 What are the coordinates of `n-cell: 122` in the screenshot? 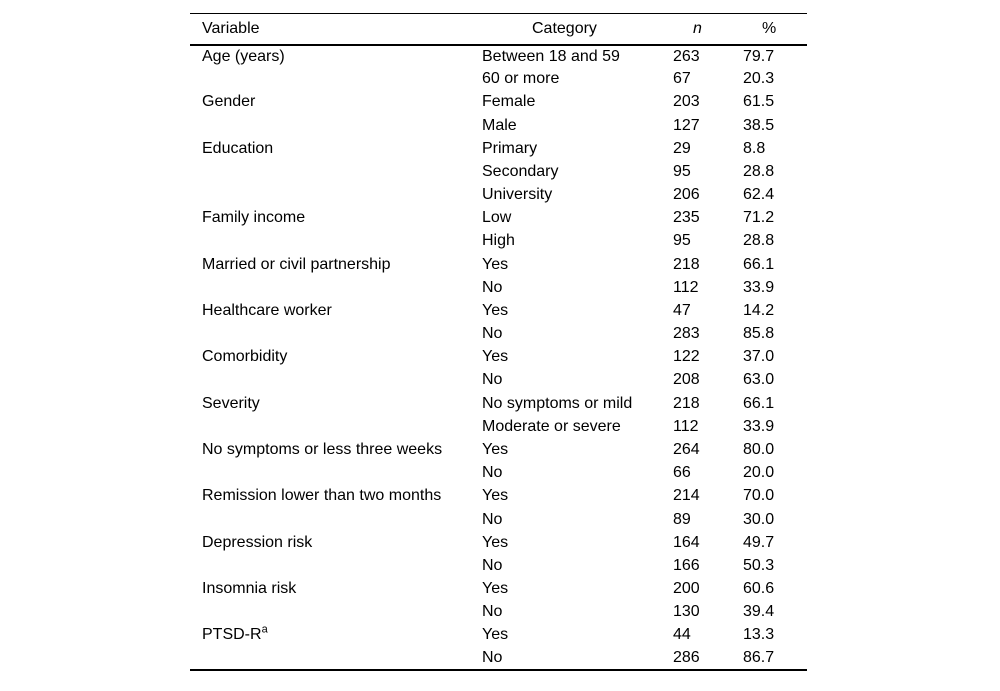 It's located at (686, 357).